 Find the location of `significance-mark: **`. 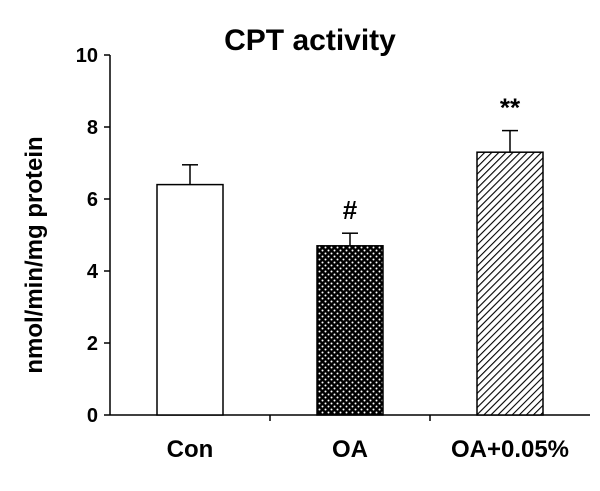

significance-mark: ** is located at coordinates (510, 108).